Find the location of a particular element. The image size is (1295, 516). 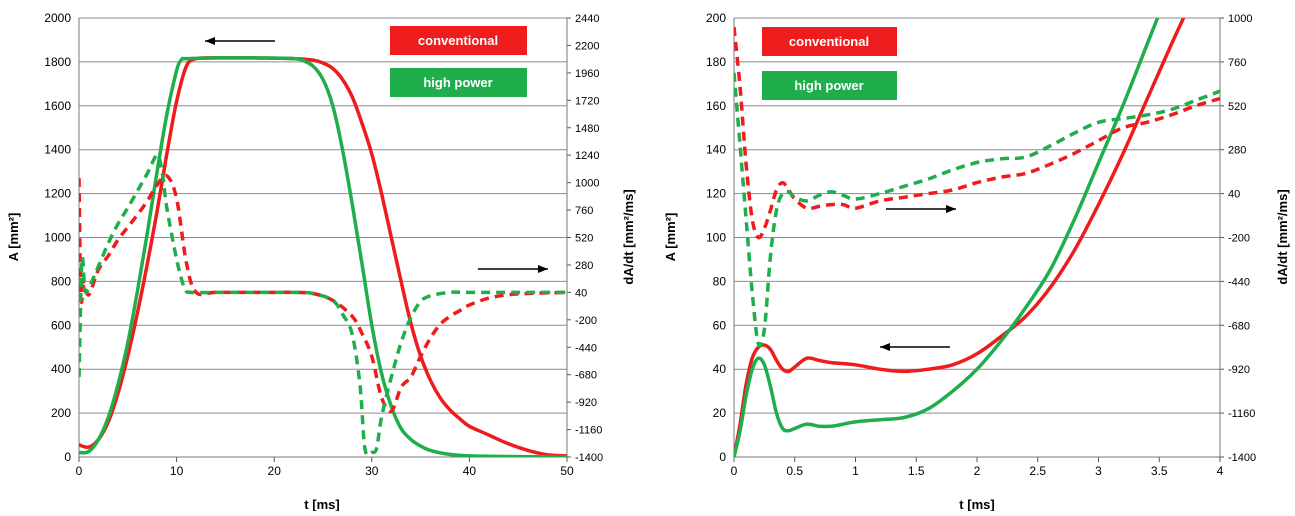

y2-tick-label: 1480 is located at coordinates (587, 129).